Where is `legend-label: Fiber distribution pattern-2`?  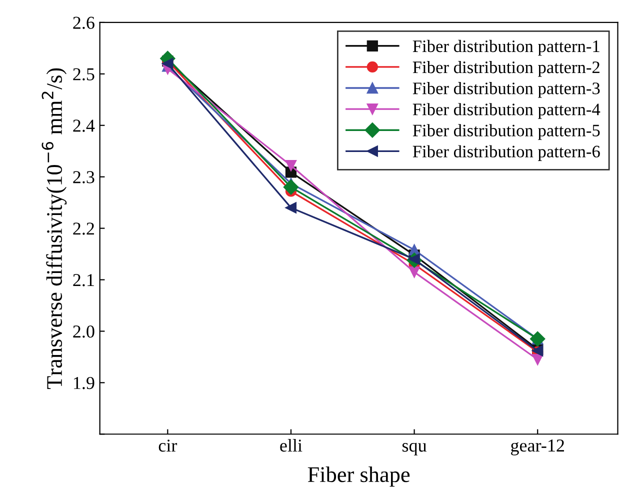
legend-label: Fiber distribution pattern-2 is located at coordinates (506, 68).